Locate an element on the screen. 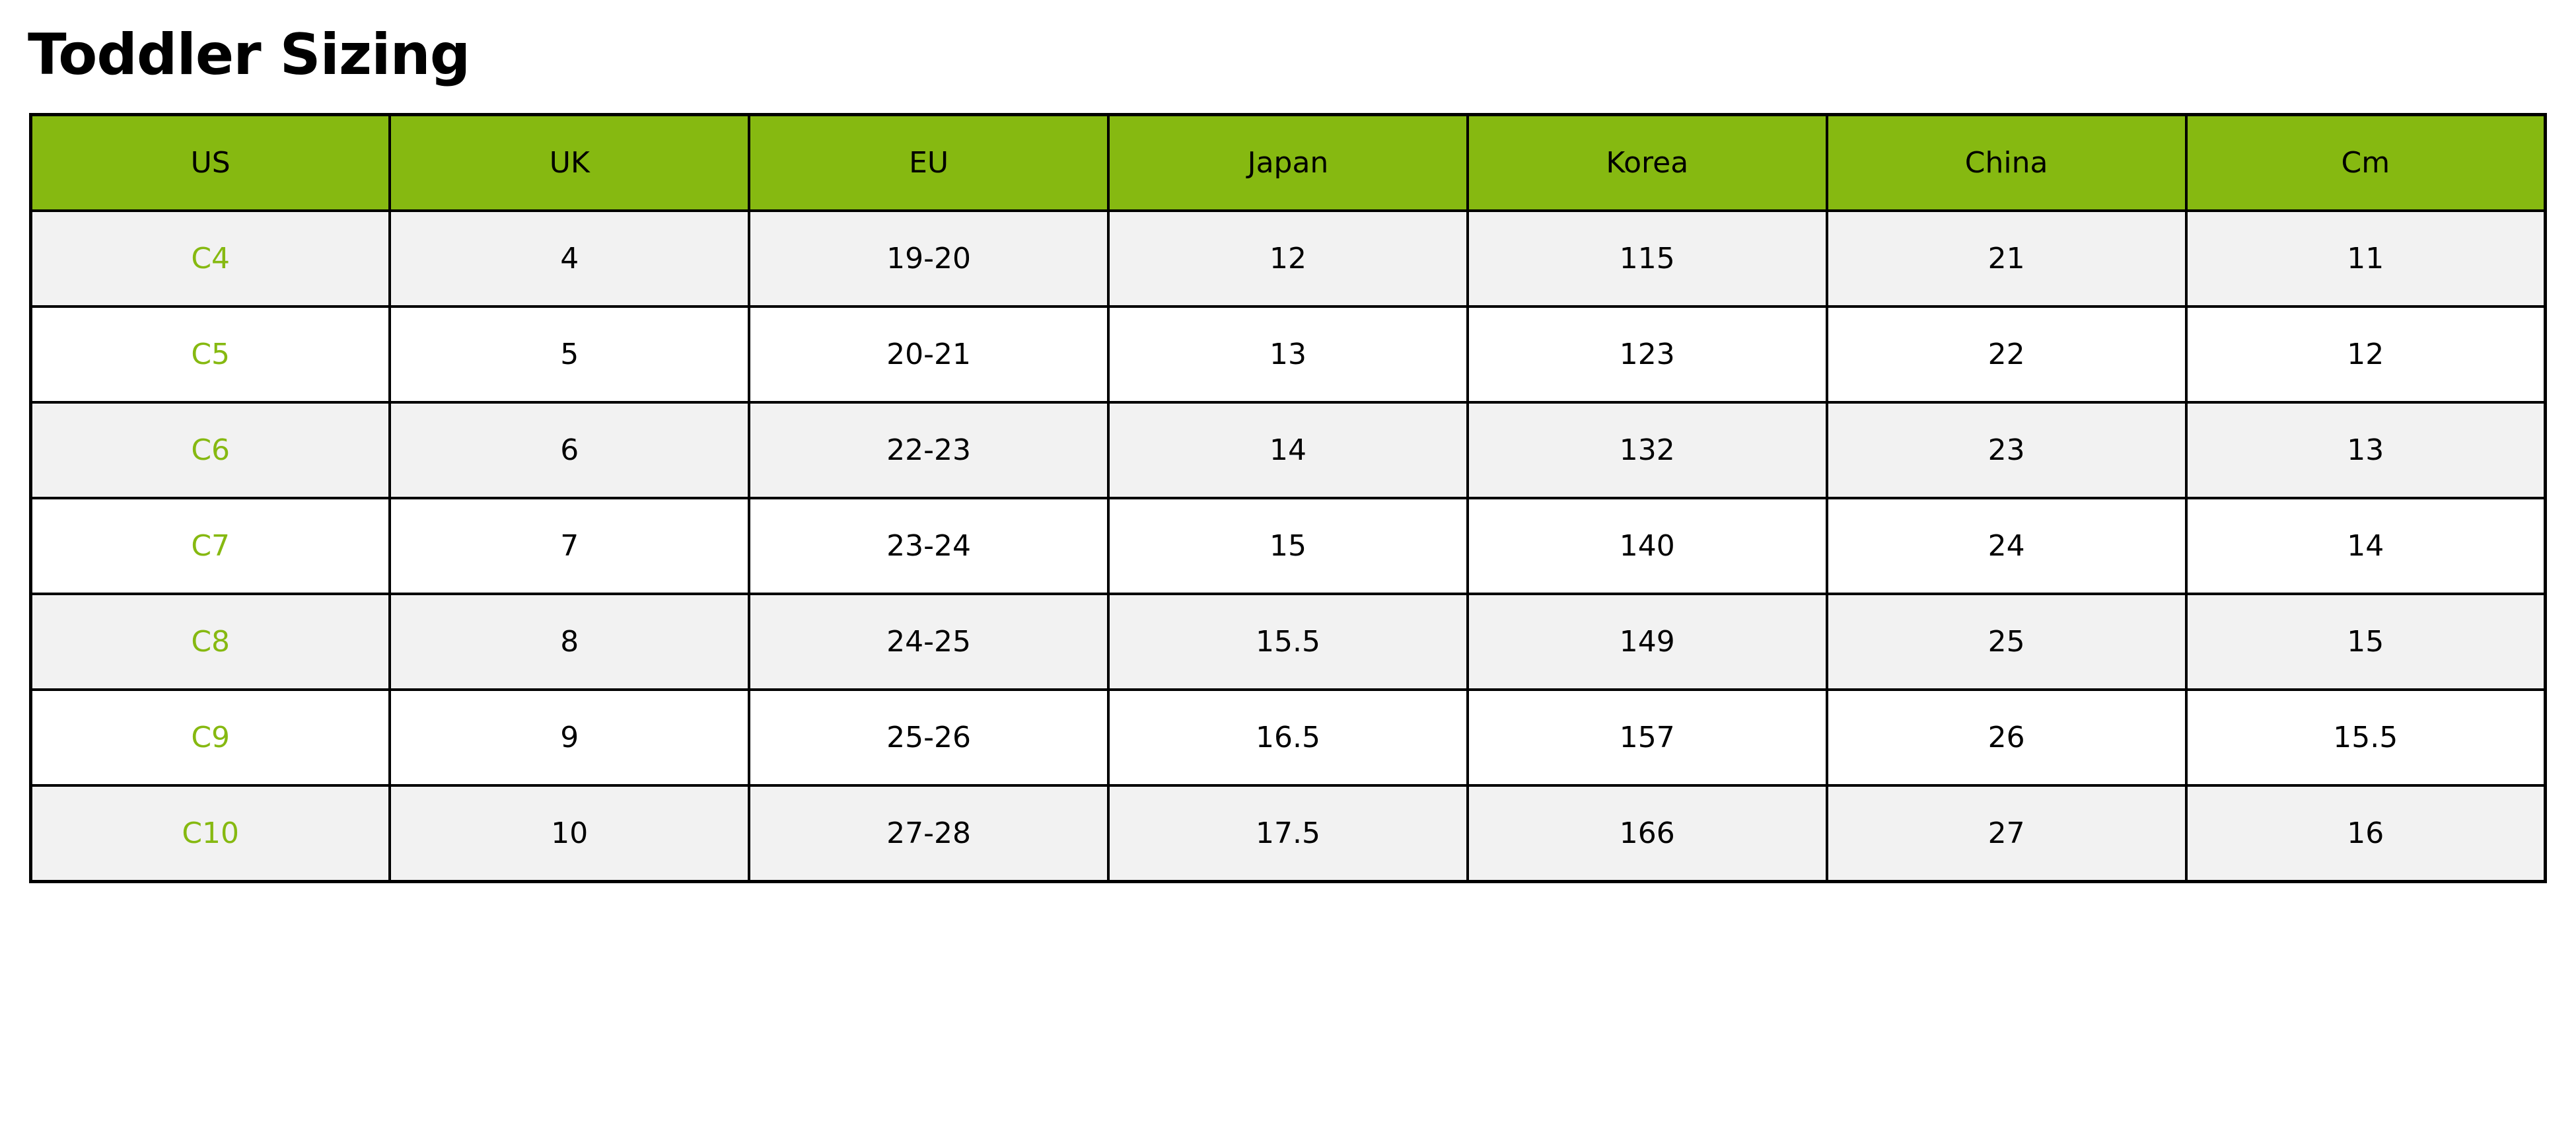  cell-us: C9 is located at coordinates (211, 737).